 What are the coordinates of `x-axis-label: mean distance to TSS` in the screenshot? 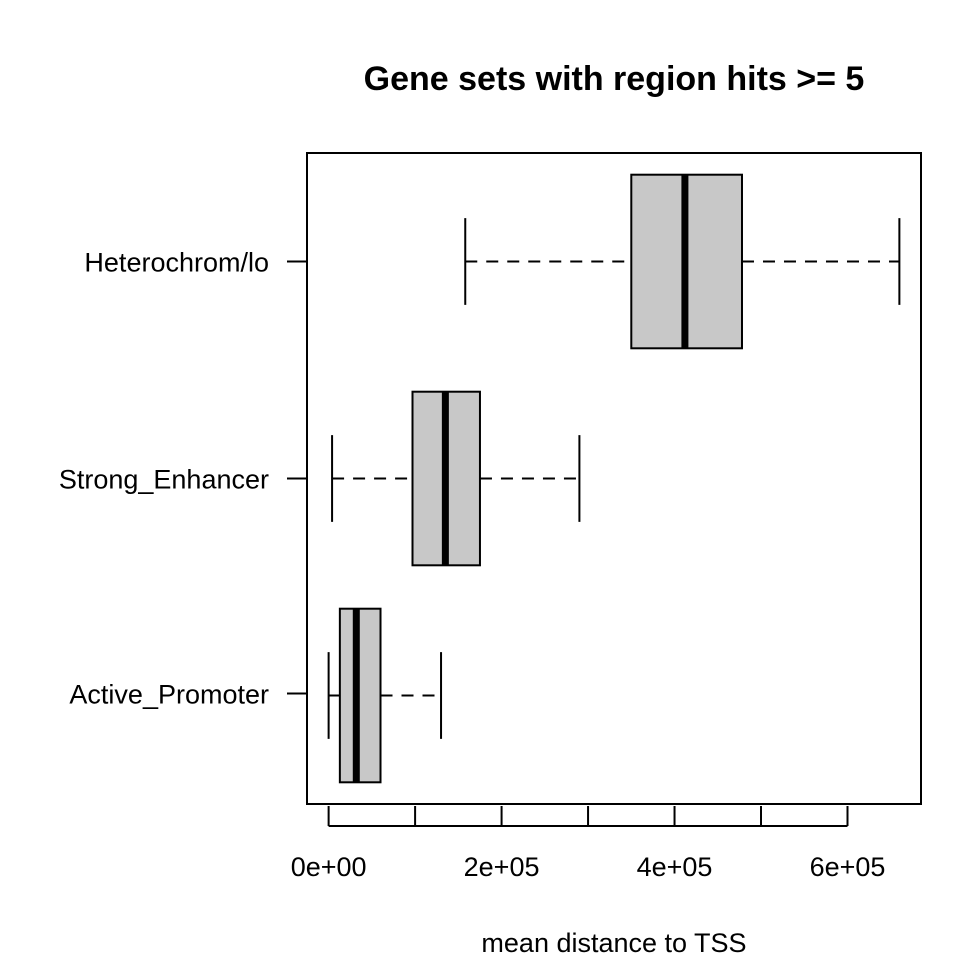 It's located at (613, 943).